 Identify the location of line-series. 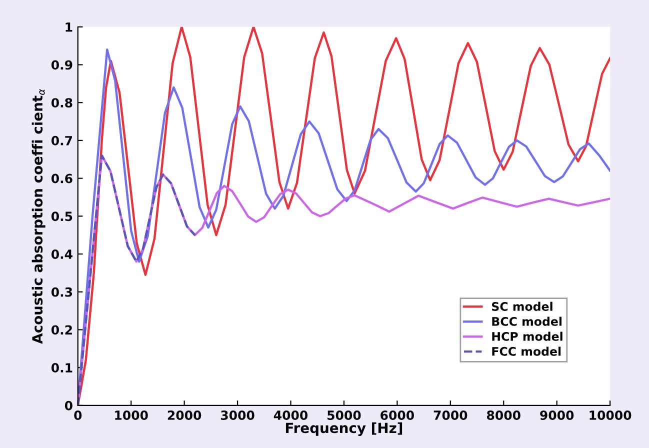
(137, 280).